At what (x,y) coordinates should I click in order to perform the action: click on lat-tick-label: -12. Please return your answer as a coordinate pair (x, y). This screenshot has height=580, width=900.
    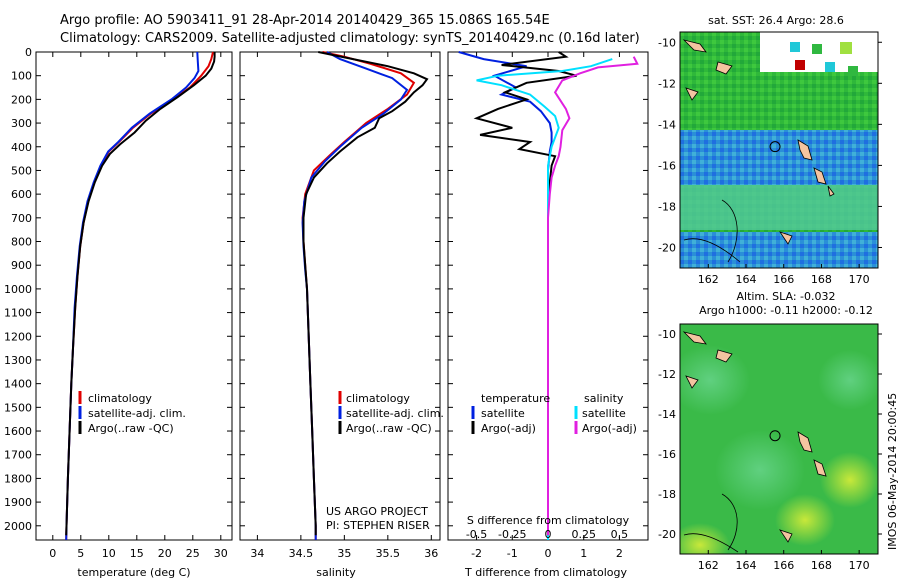
    Looking at the image, I should click on (667, 83).